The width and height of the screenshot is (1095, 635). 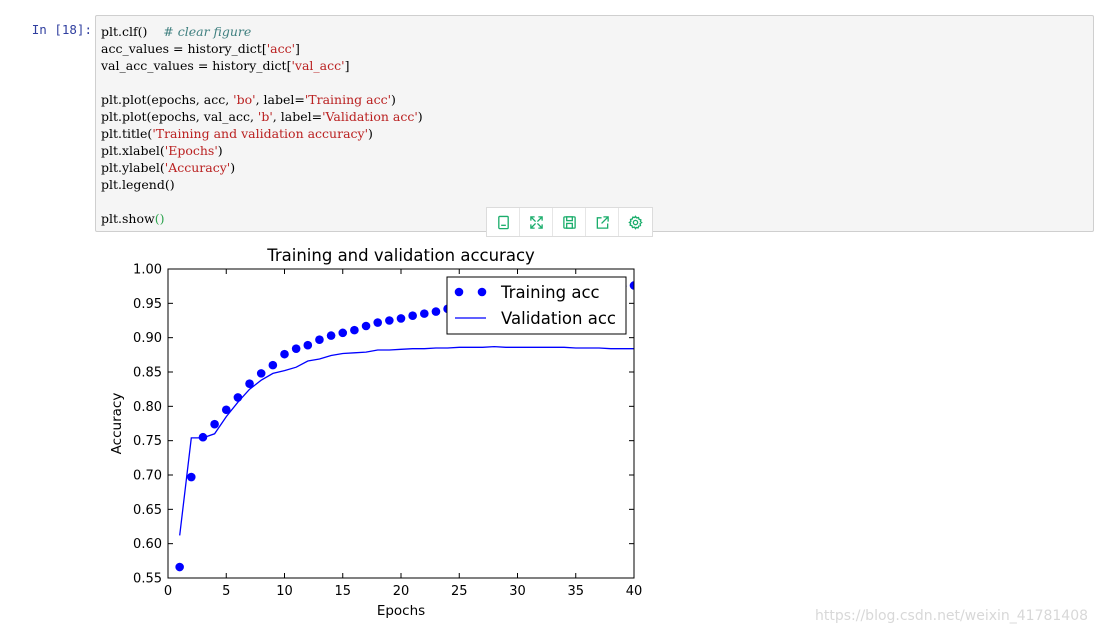 What do you see at coordinates (342, 591) in the screenshot?
I see `x-tick-label: 15` at bounding box center [342, 591].